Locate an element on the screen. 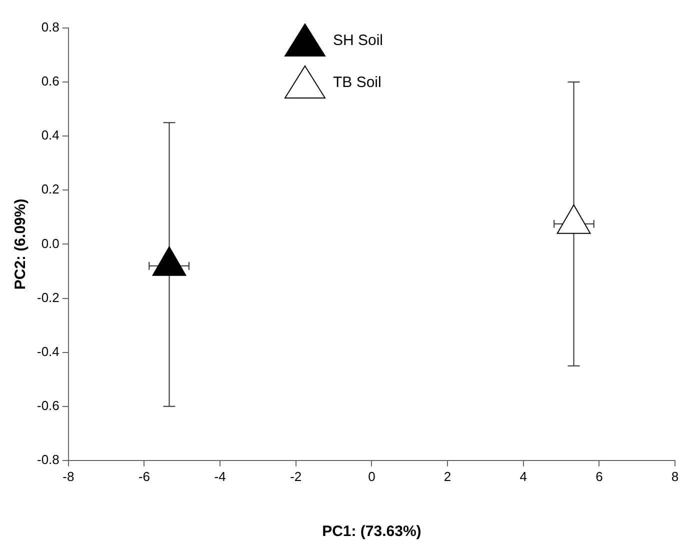  y-tick-label: -0.8 is located at coordinates (48, 459).